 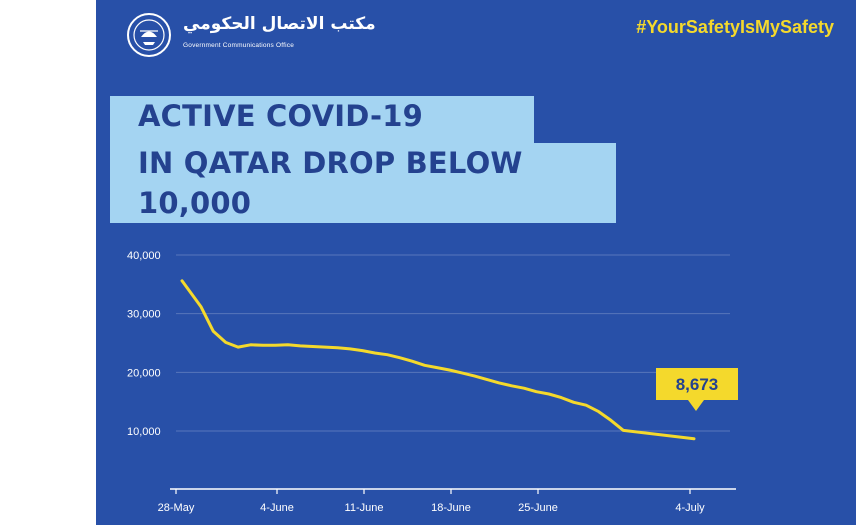 What do you see at coordinates (538, 508) in the screenshot?
I see `x-tick-label: 25-June` at bounding box center [538, 508].